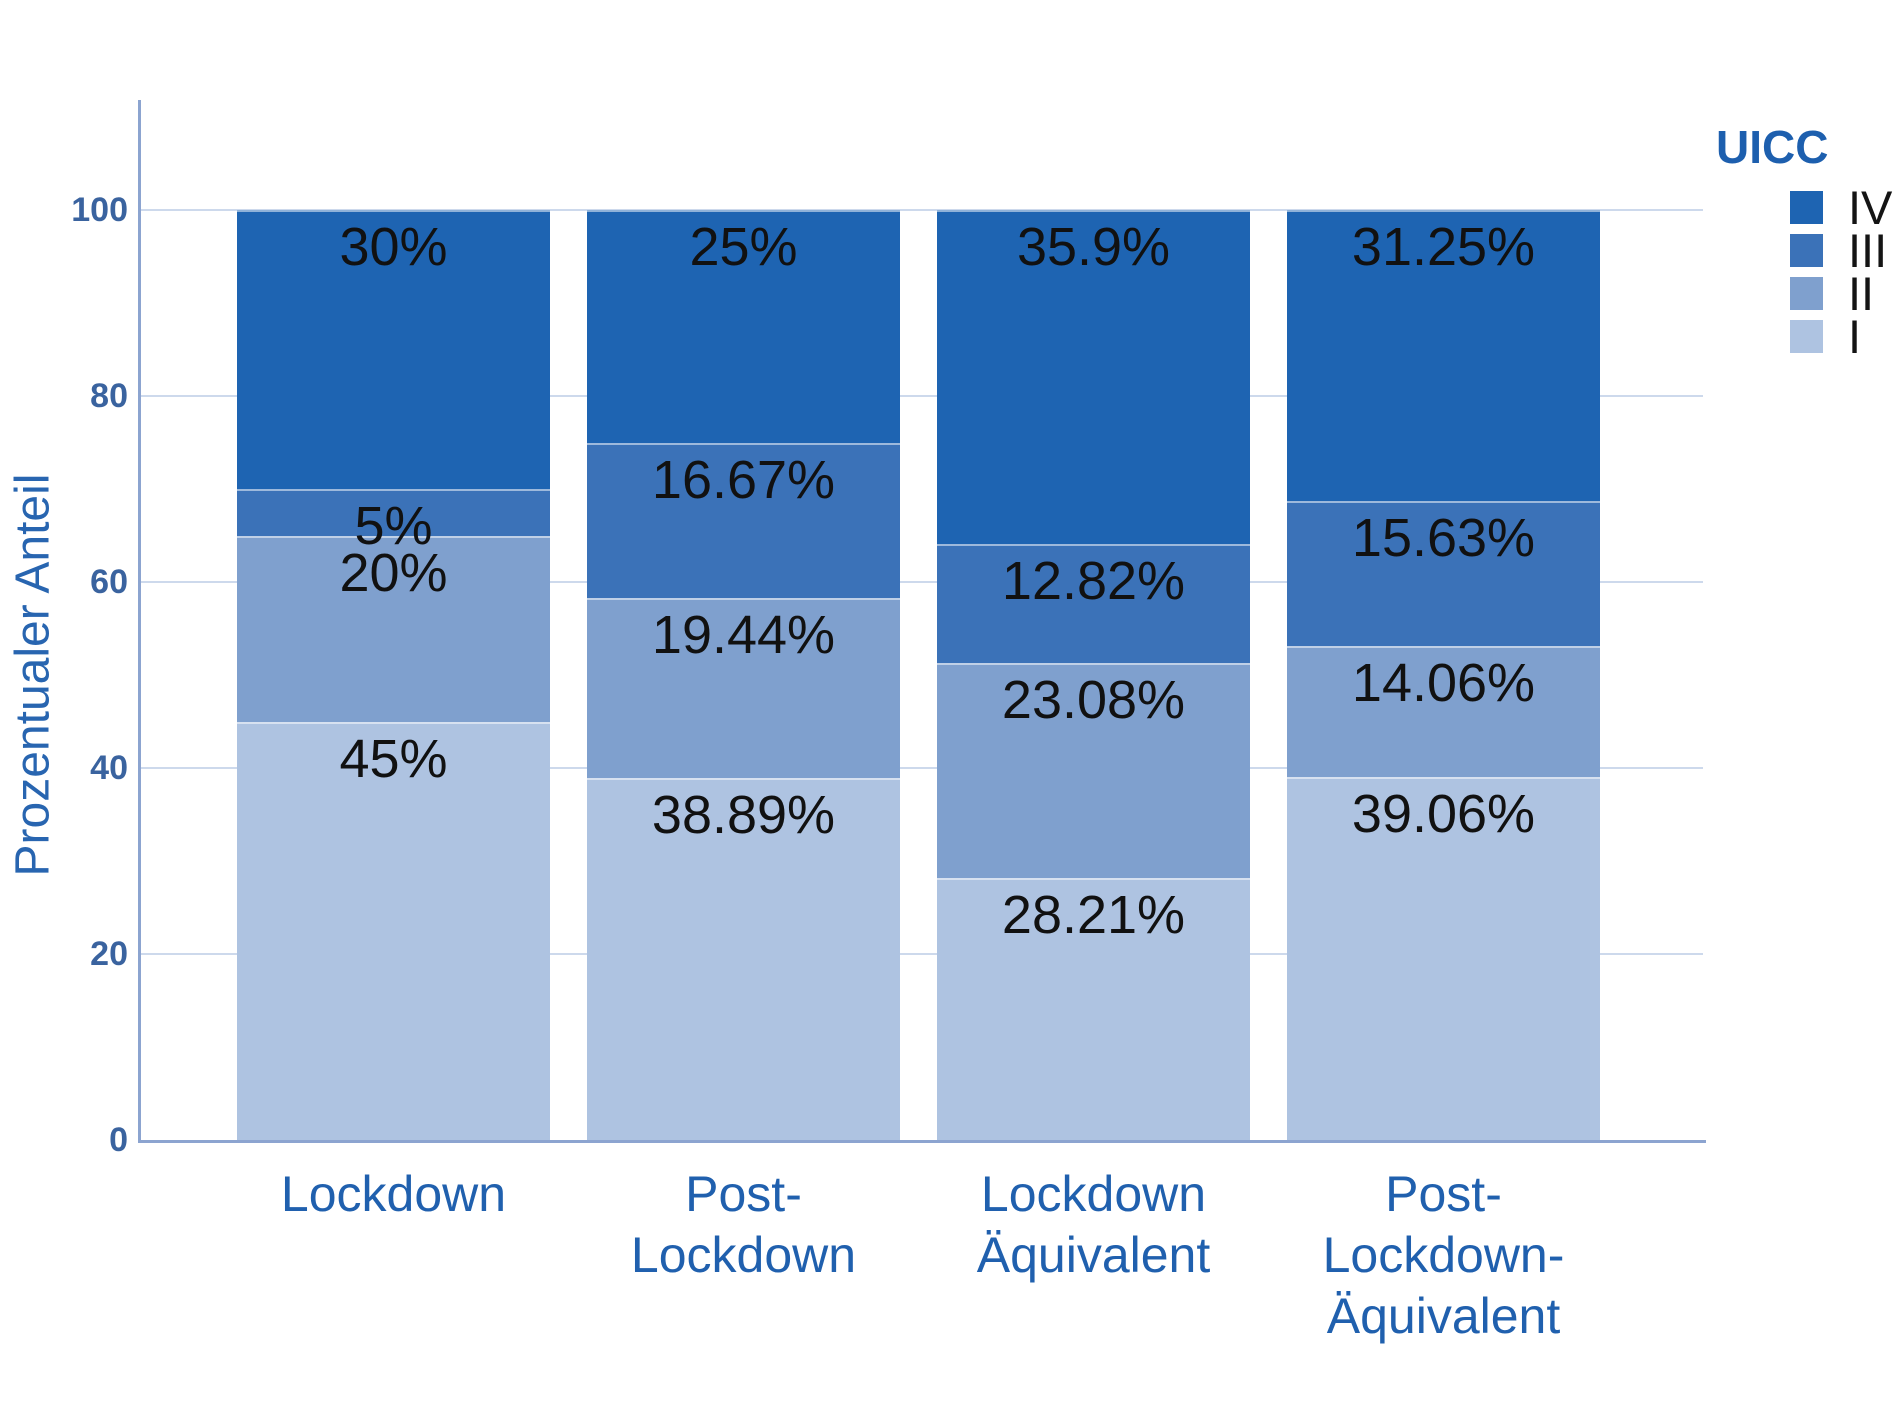 The image size is (1900, 1425). Describe the element at coordinates (99, 210) in the screenshot. I see `y-tick-label: 100` at that location.